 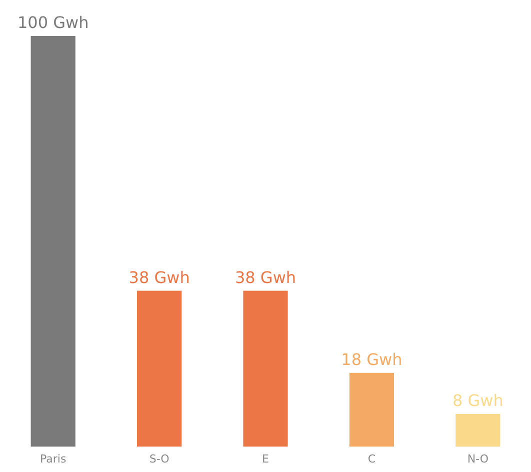 I want to click on x-tick-label: C, so click(x=372, y=459).